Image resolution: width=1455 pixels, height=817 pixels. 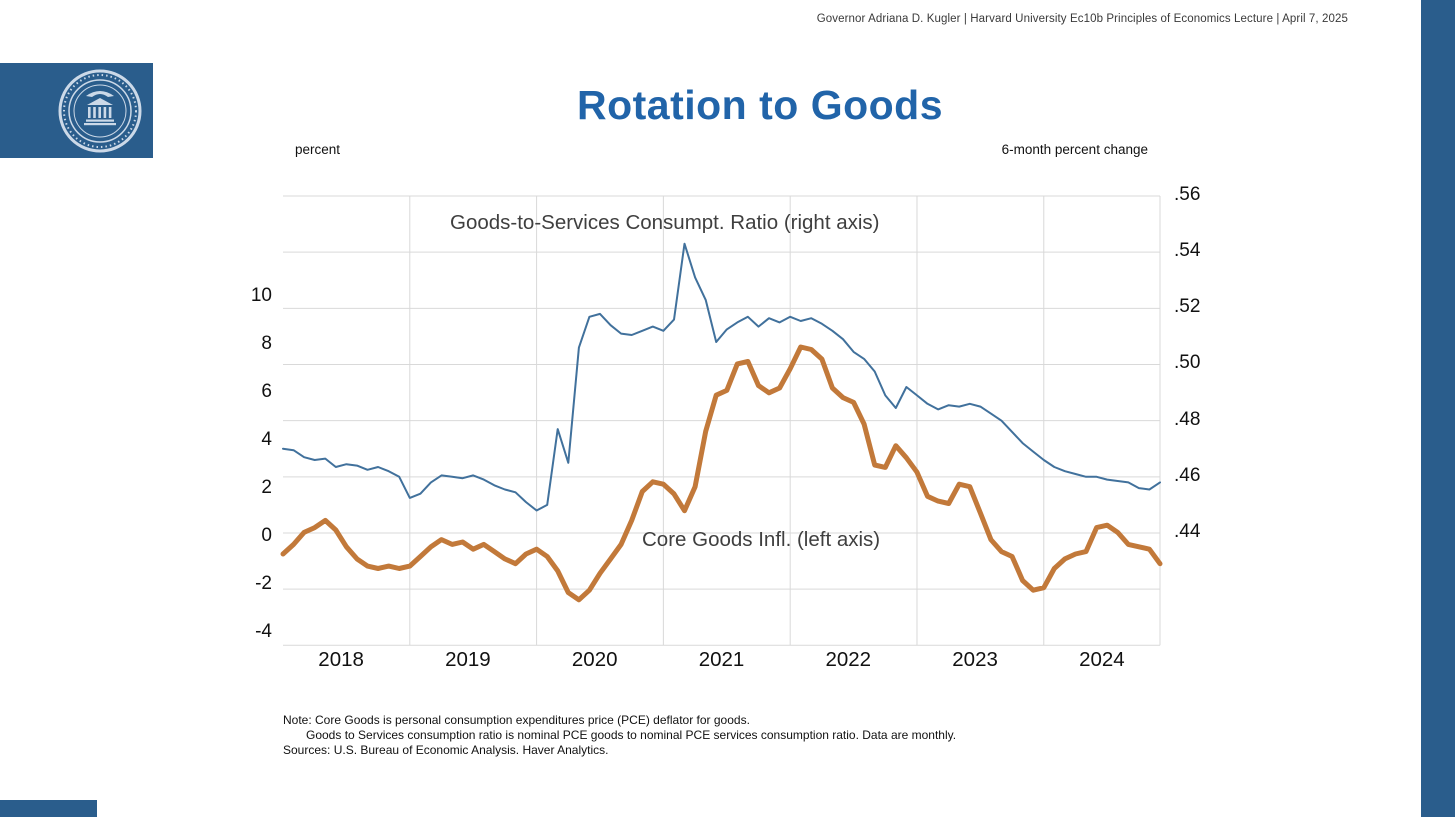 I want to click on fed-seal-icon, so click(x=76, y=110).